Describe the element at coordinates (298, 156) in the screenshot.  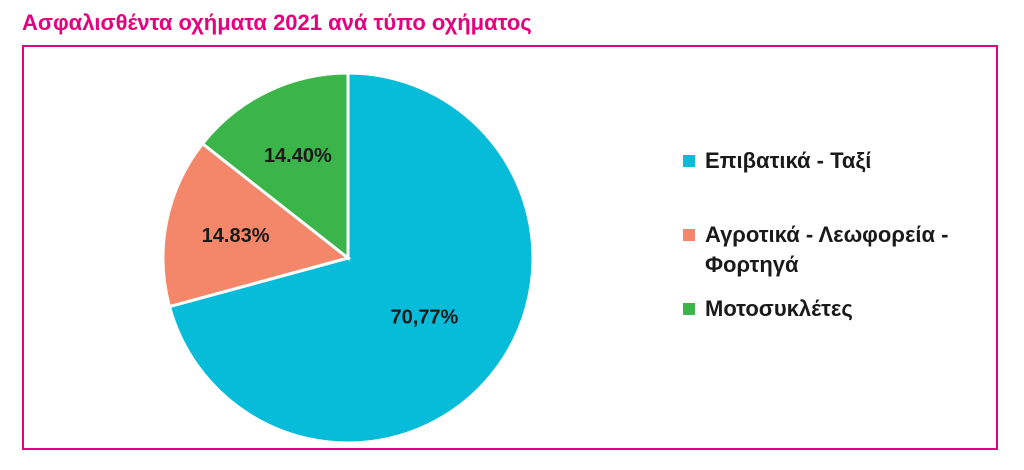
I see `data-label-motorcycles: 14.40%` at that location.